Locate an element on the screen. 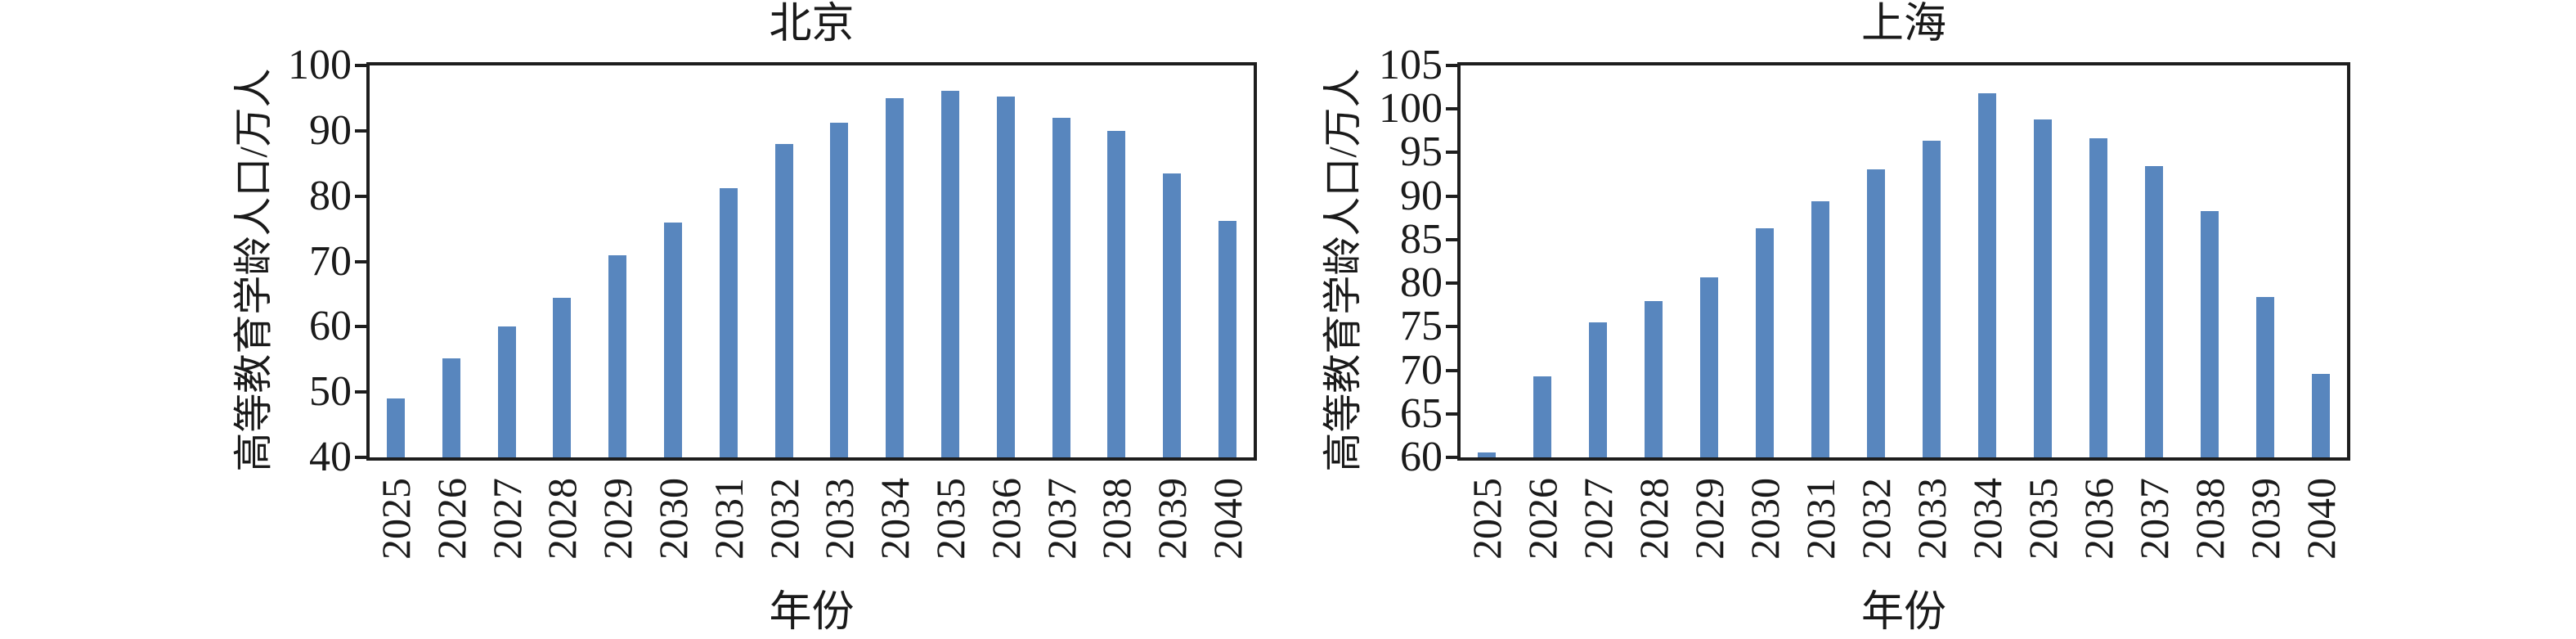 The height and width of the screenshot is (639, 2576). y-tick-label-75: 75 is located at coordinates (1422, 327).